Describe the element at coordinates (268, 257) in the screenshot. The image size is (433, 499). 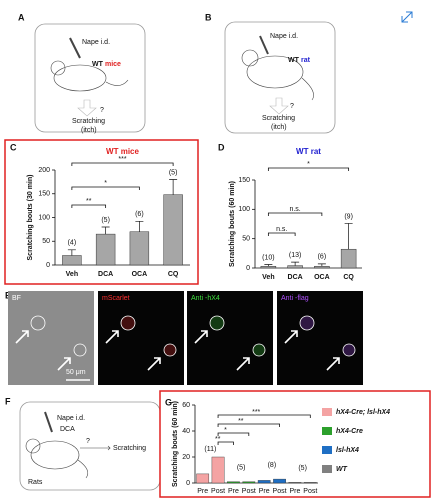
I see `n-label: (10)` at that location.